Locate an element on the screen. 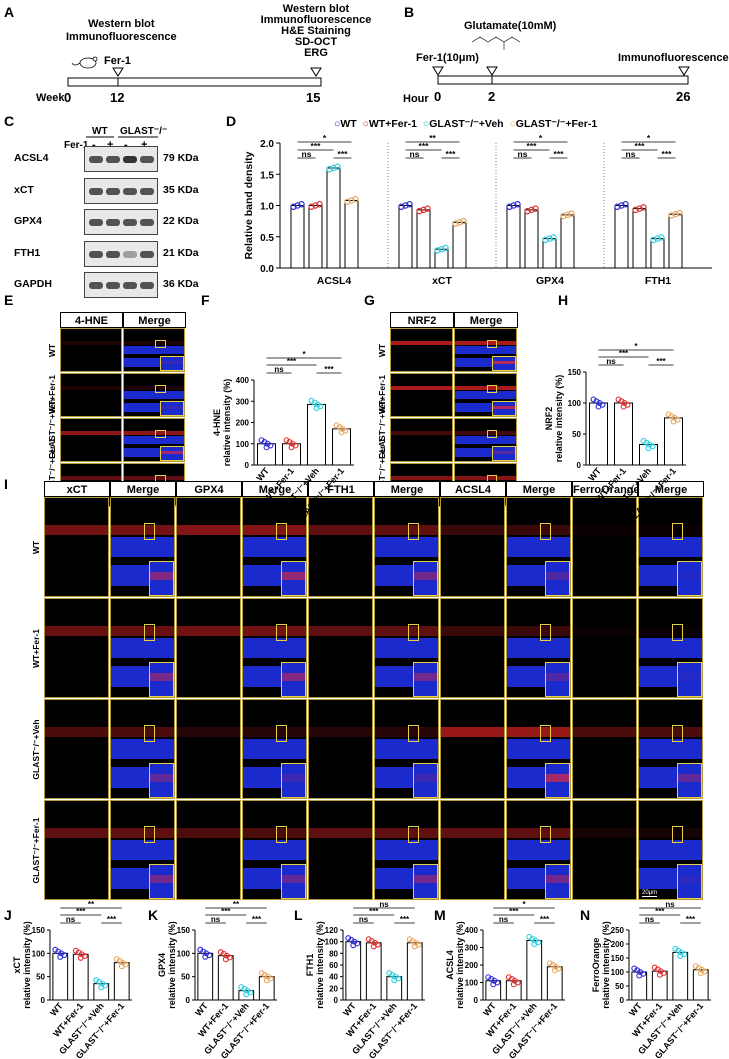  chart-f-xtick-label: GLAST⁻/⁻+Veh is located at coordinates (296, 493).